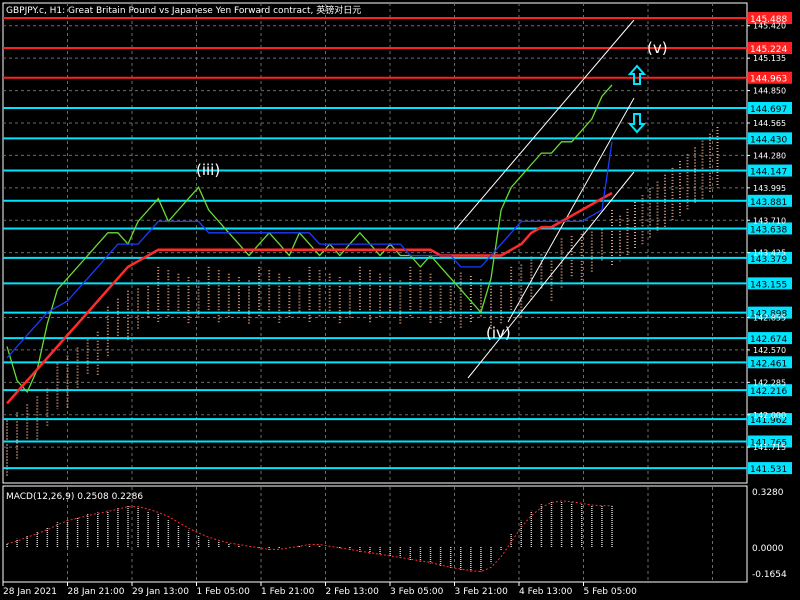 Image resolution: width=800 pixels, height=600 pixels. I want to click on price-tick-label: 142.285, so click(769, 382).